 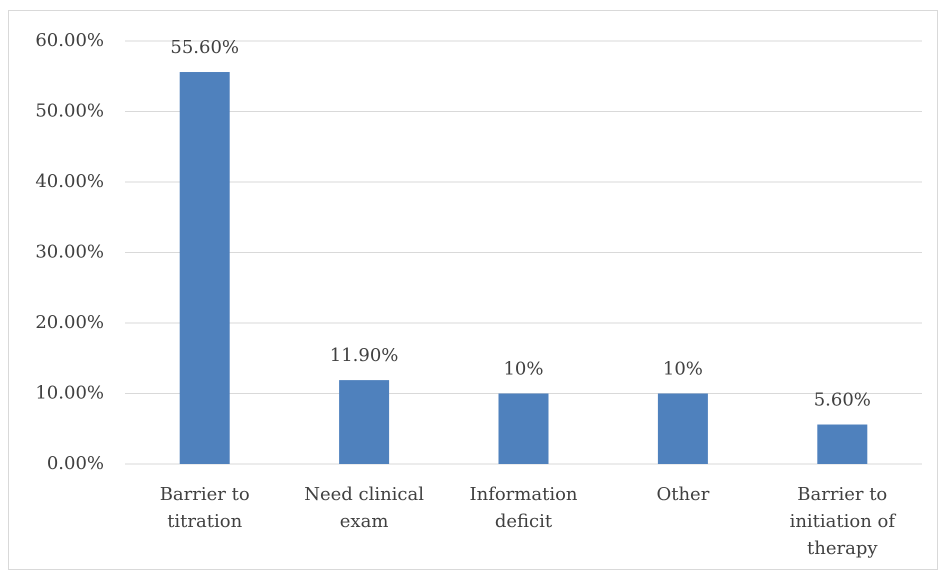 What do you see at coordinates (683, 494) in the screenshot?
I see `x-tick-label: Other` at bounding box center [683, 494].